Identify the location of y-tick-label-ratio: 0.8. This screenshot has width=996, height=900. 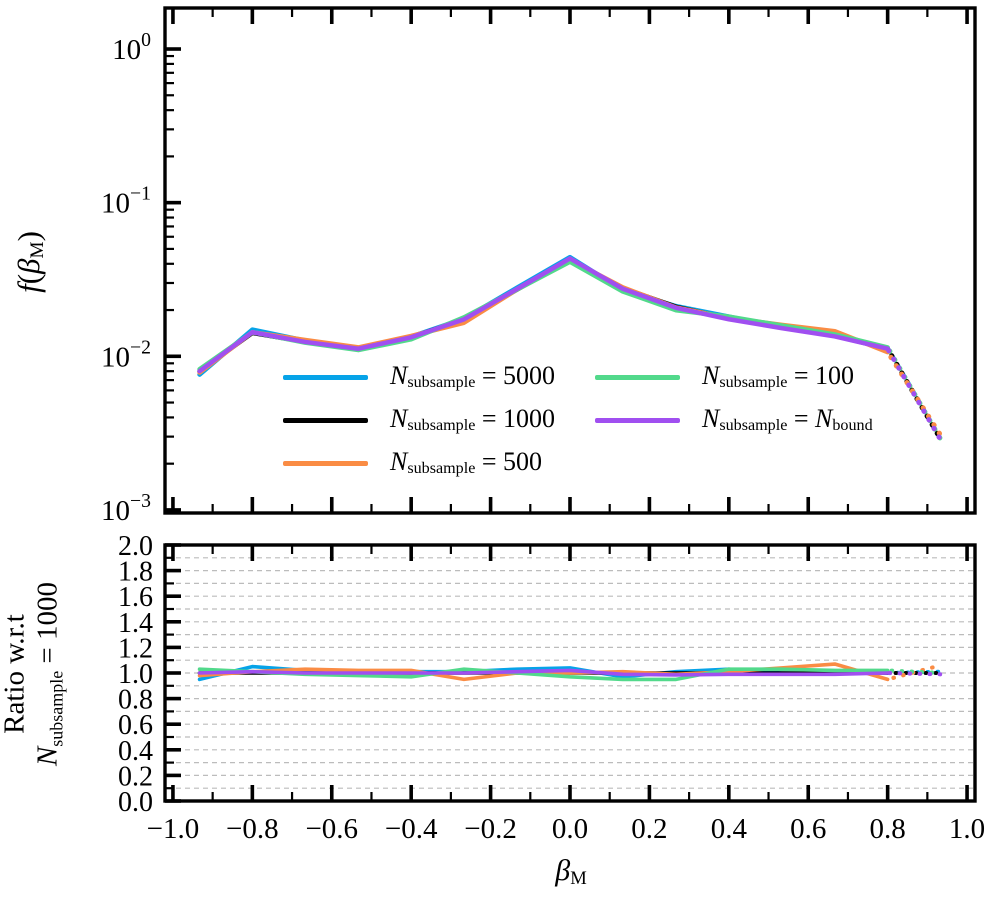
(135, 700).